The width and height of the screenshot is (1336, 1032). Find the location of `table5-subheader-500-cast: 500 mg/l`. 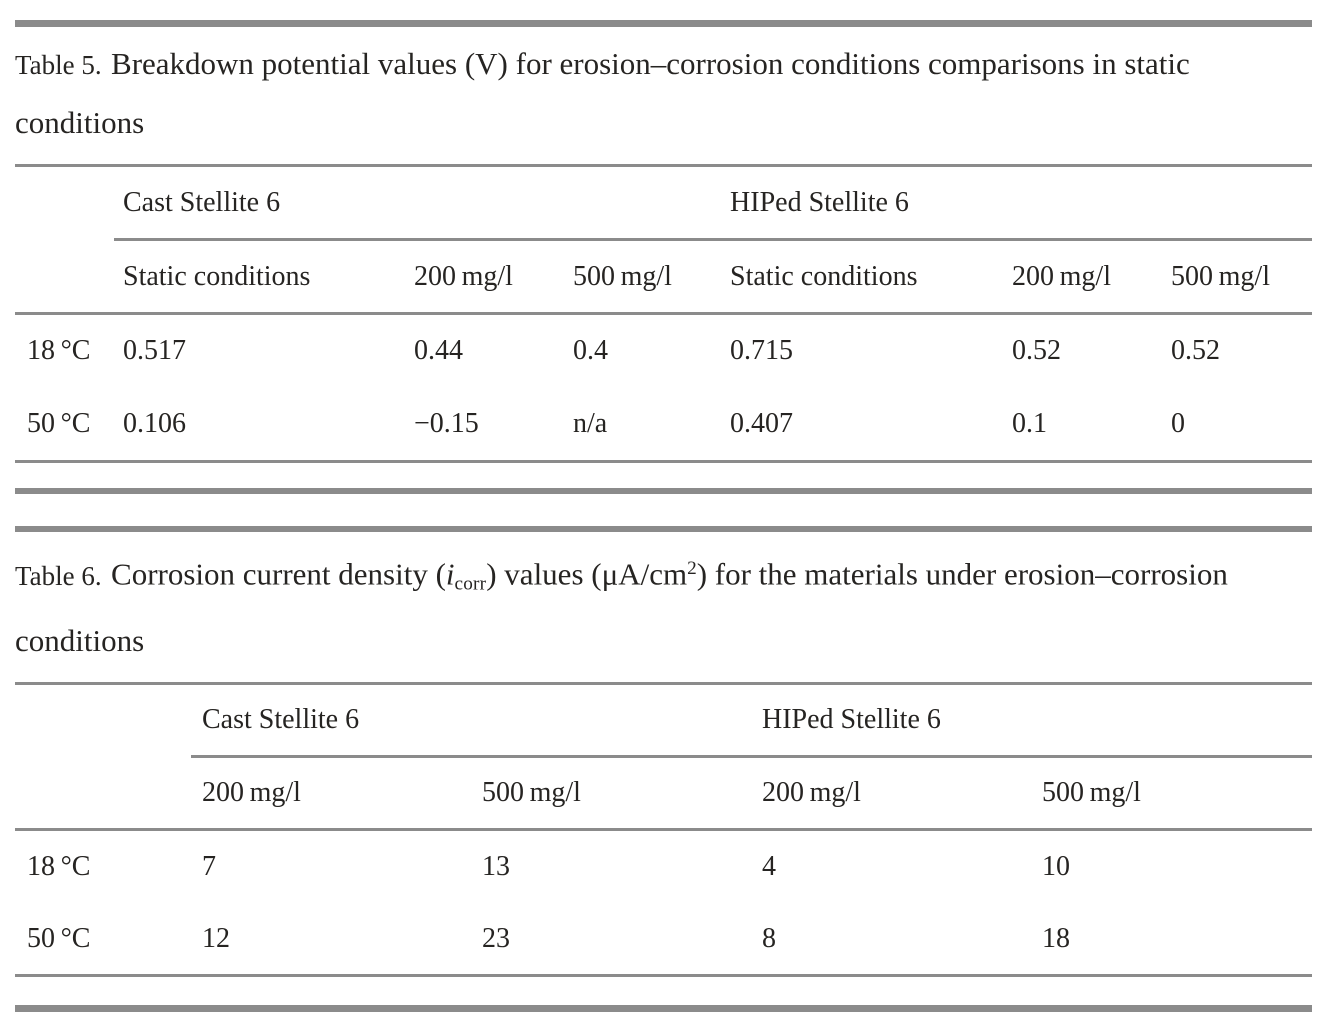

table5-subheader-500-cast: 500 mg/l is located at coordinates (643, 277).